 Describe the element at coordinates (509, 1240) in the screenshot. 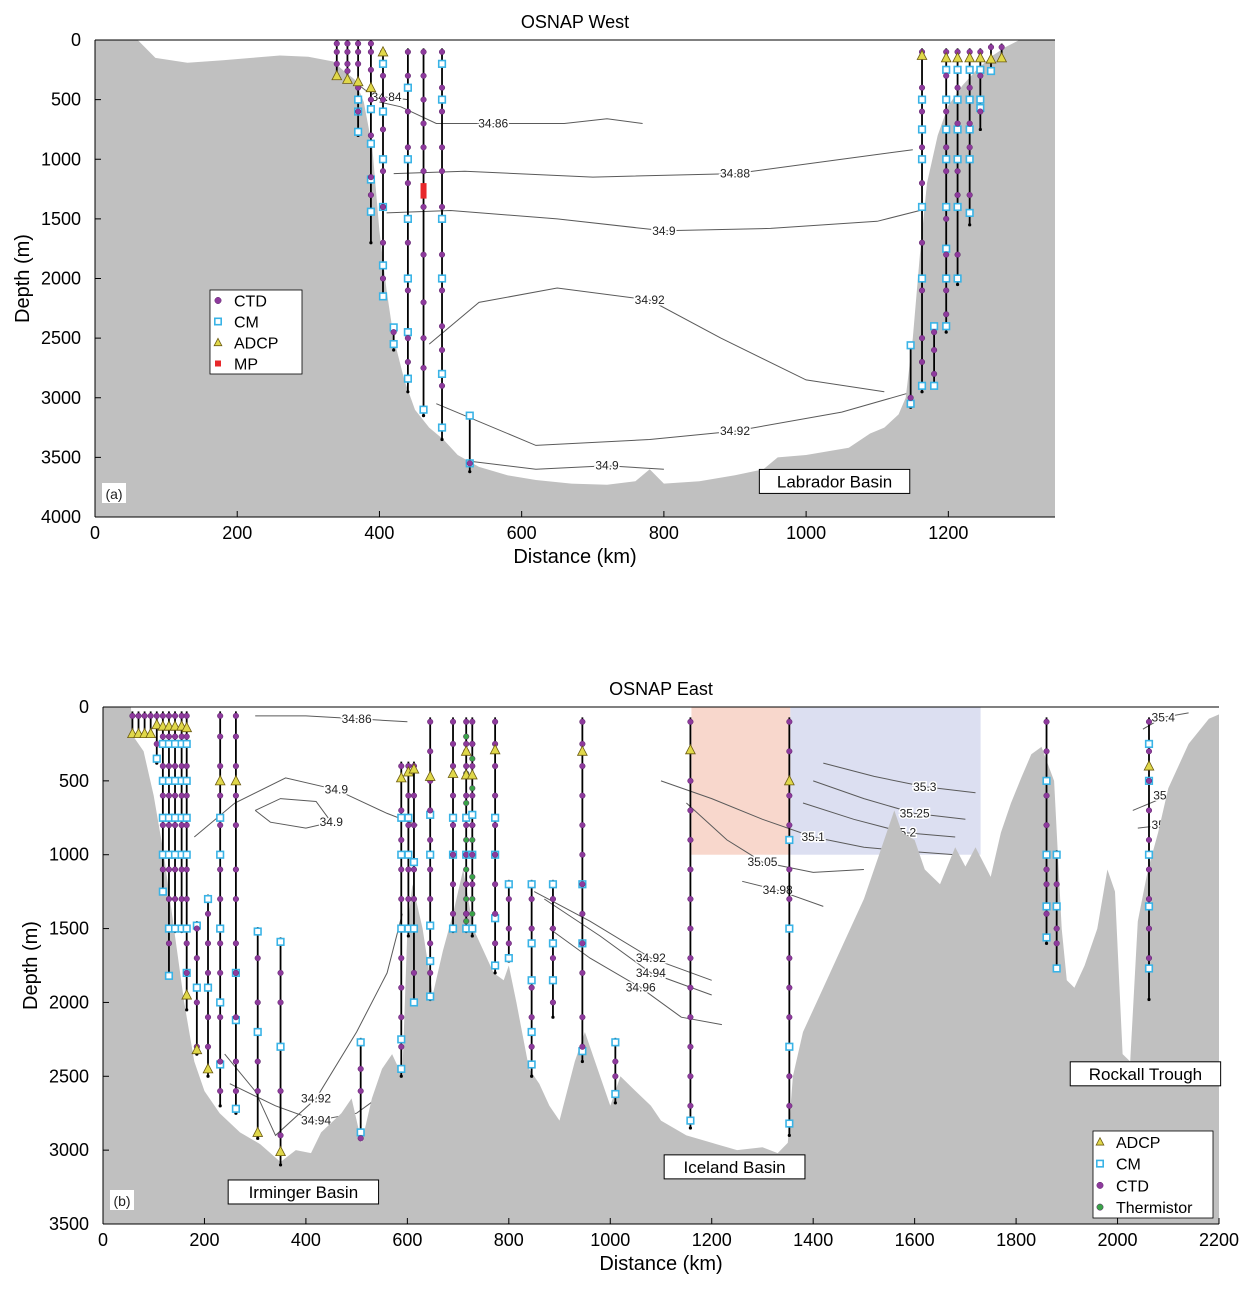

I see `x-tick-label: 800` at that location.